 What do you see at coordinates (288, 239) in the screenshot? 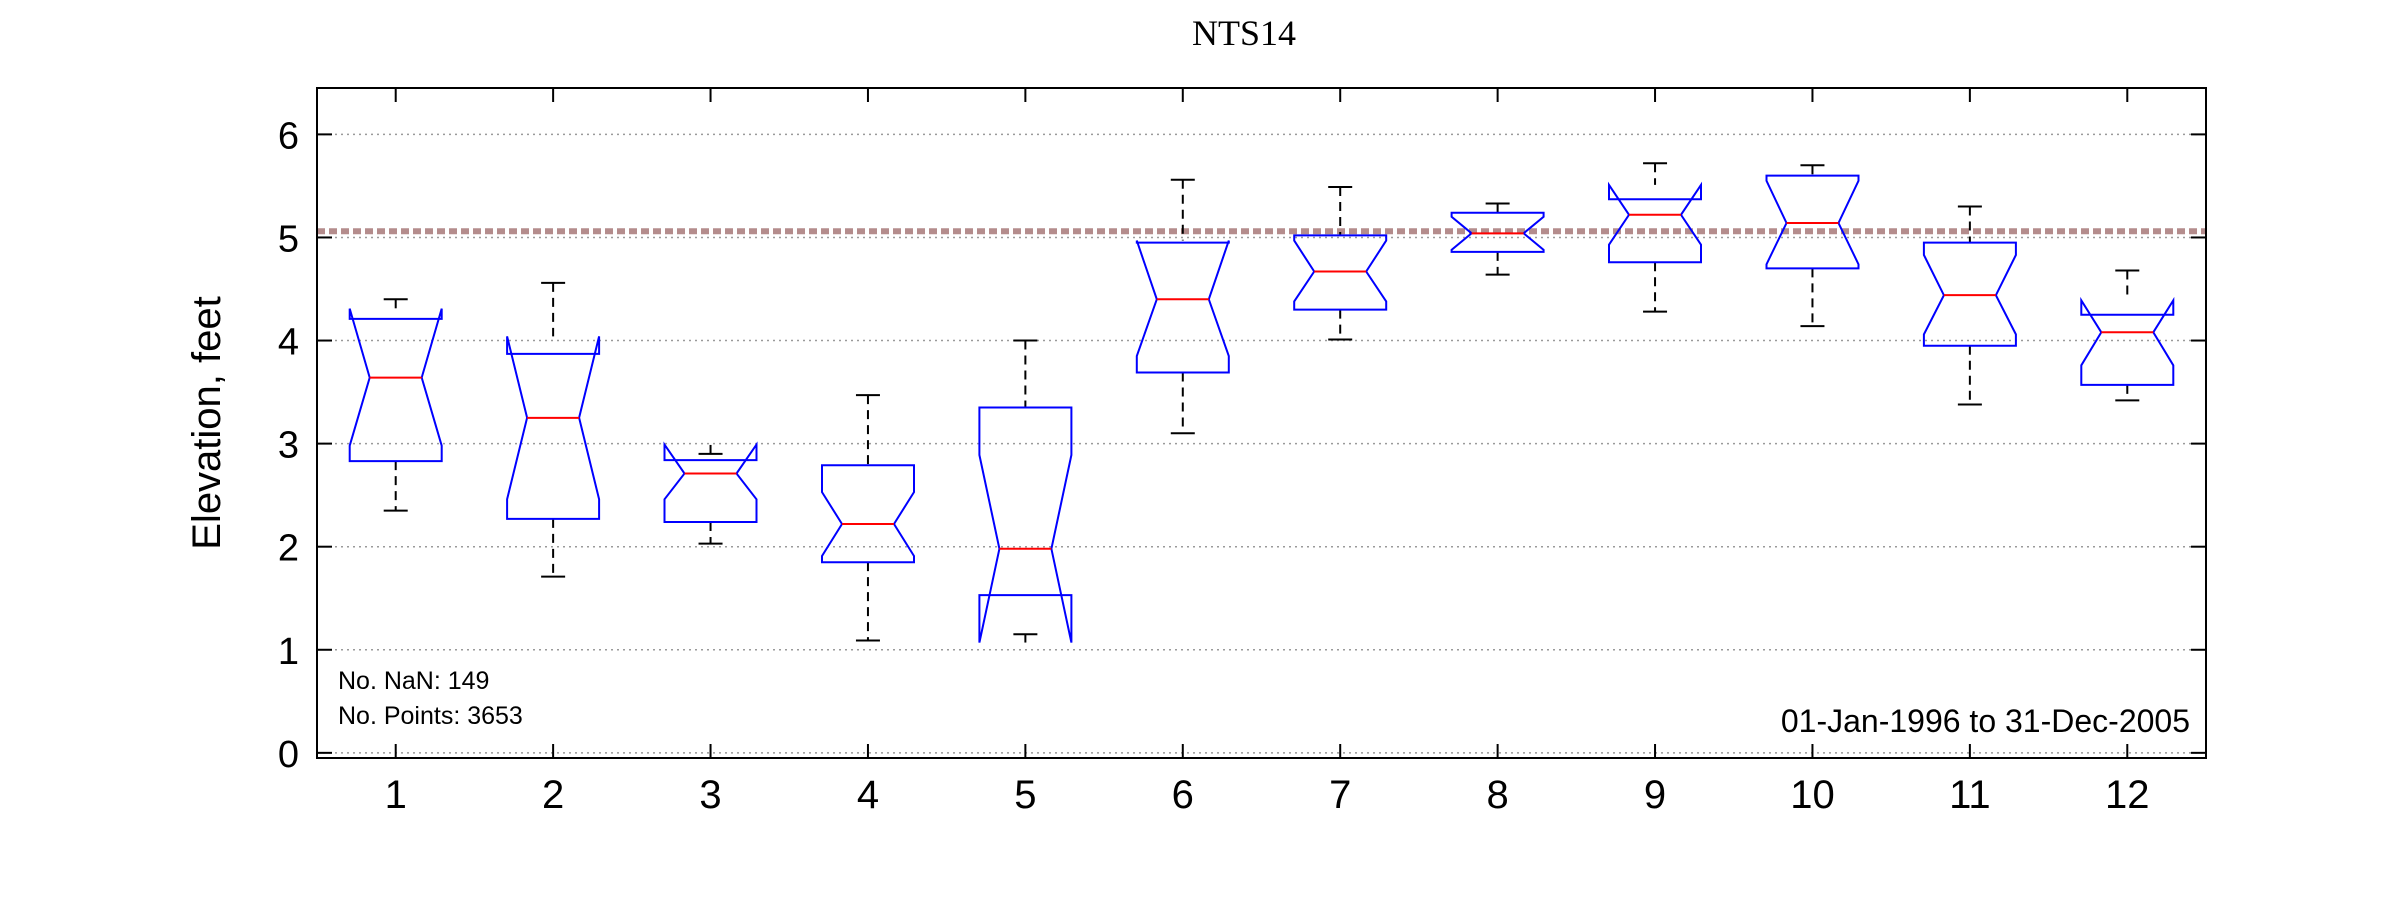
I see `y-tick-label: 5` at bounding box center [288, 239].